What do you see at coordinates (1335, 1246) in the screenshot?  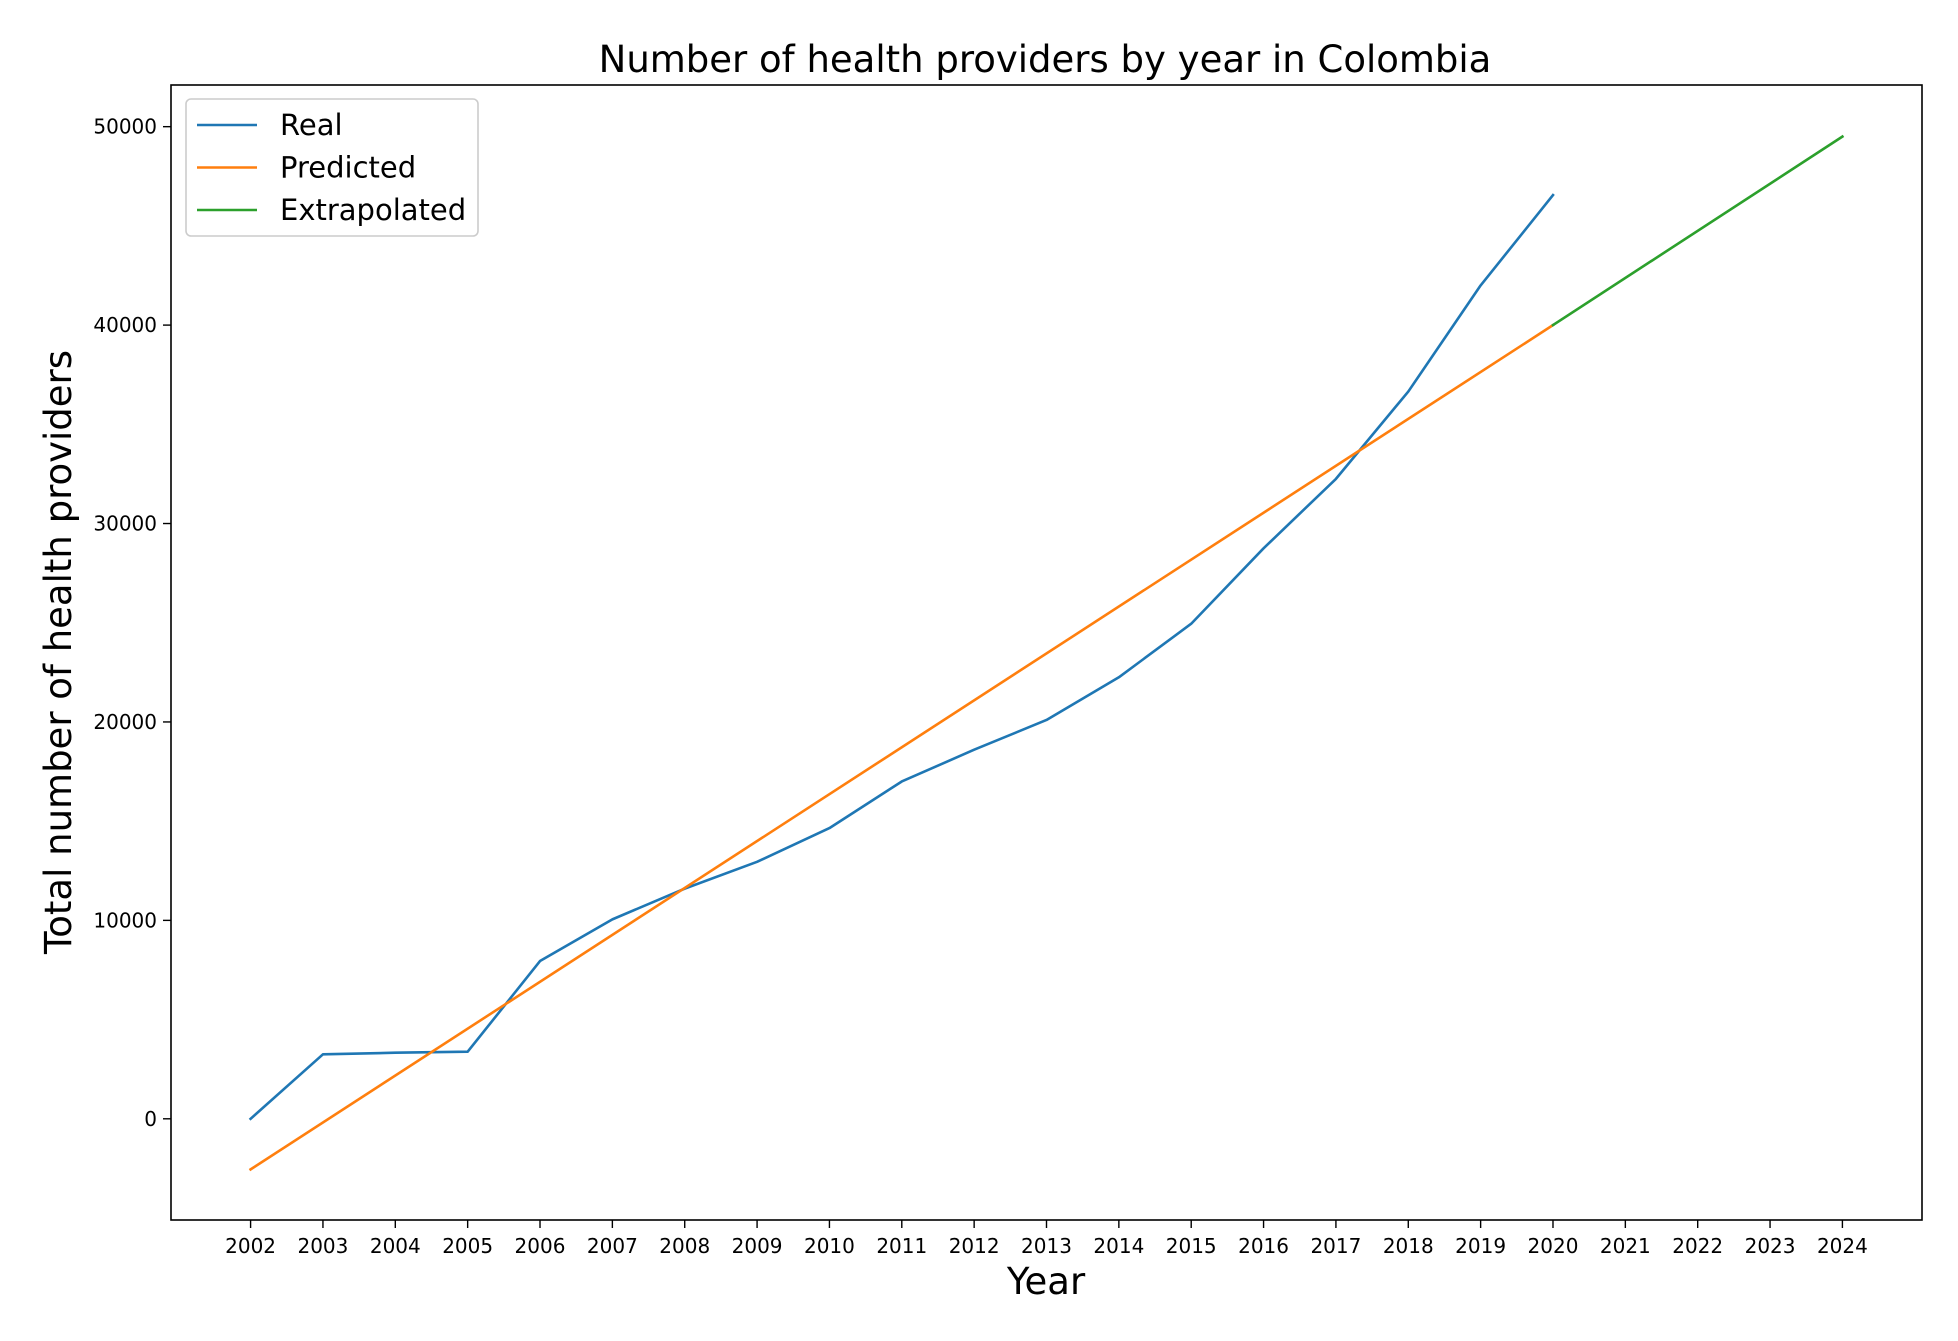 I see `x-tick-label: 2017` at bounding box center [1335, 1246].